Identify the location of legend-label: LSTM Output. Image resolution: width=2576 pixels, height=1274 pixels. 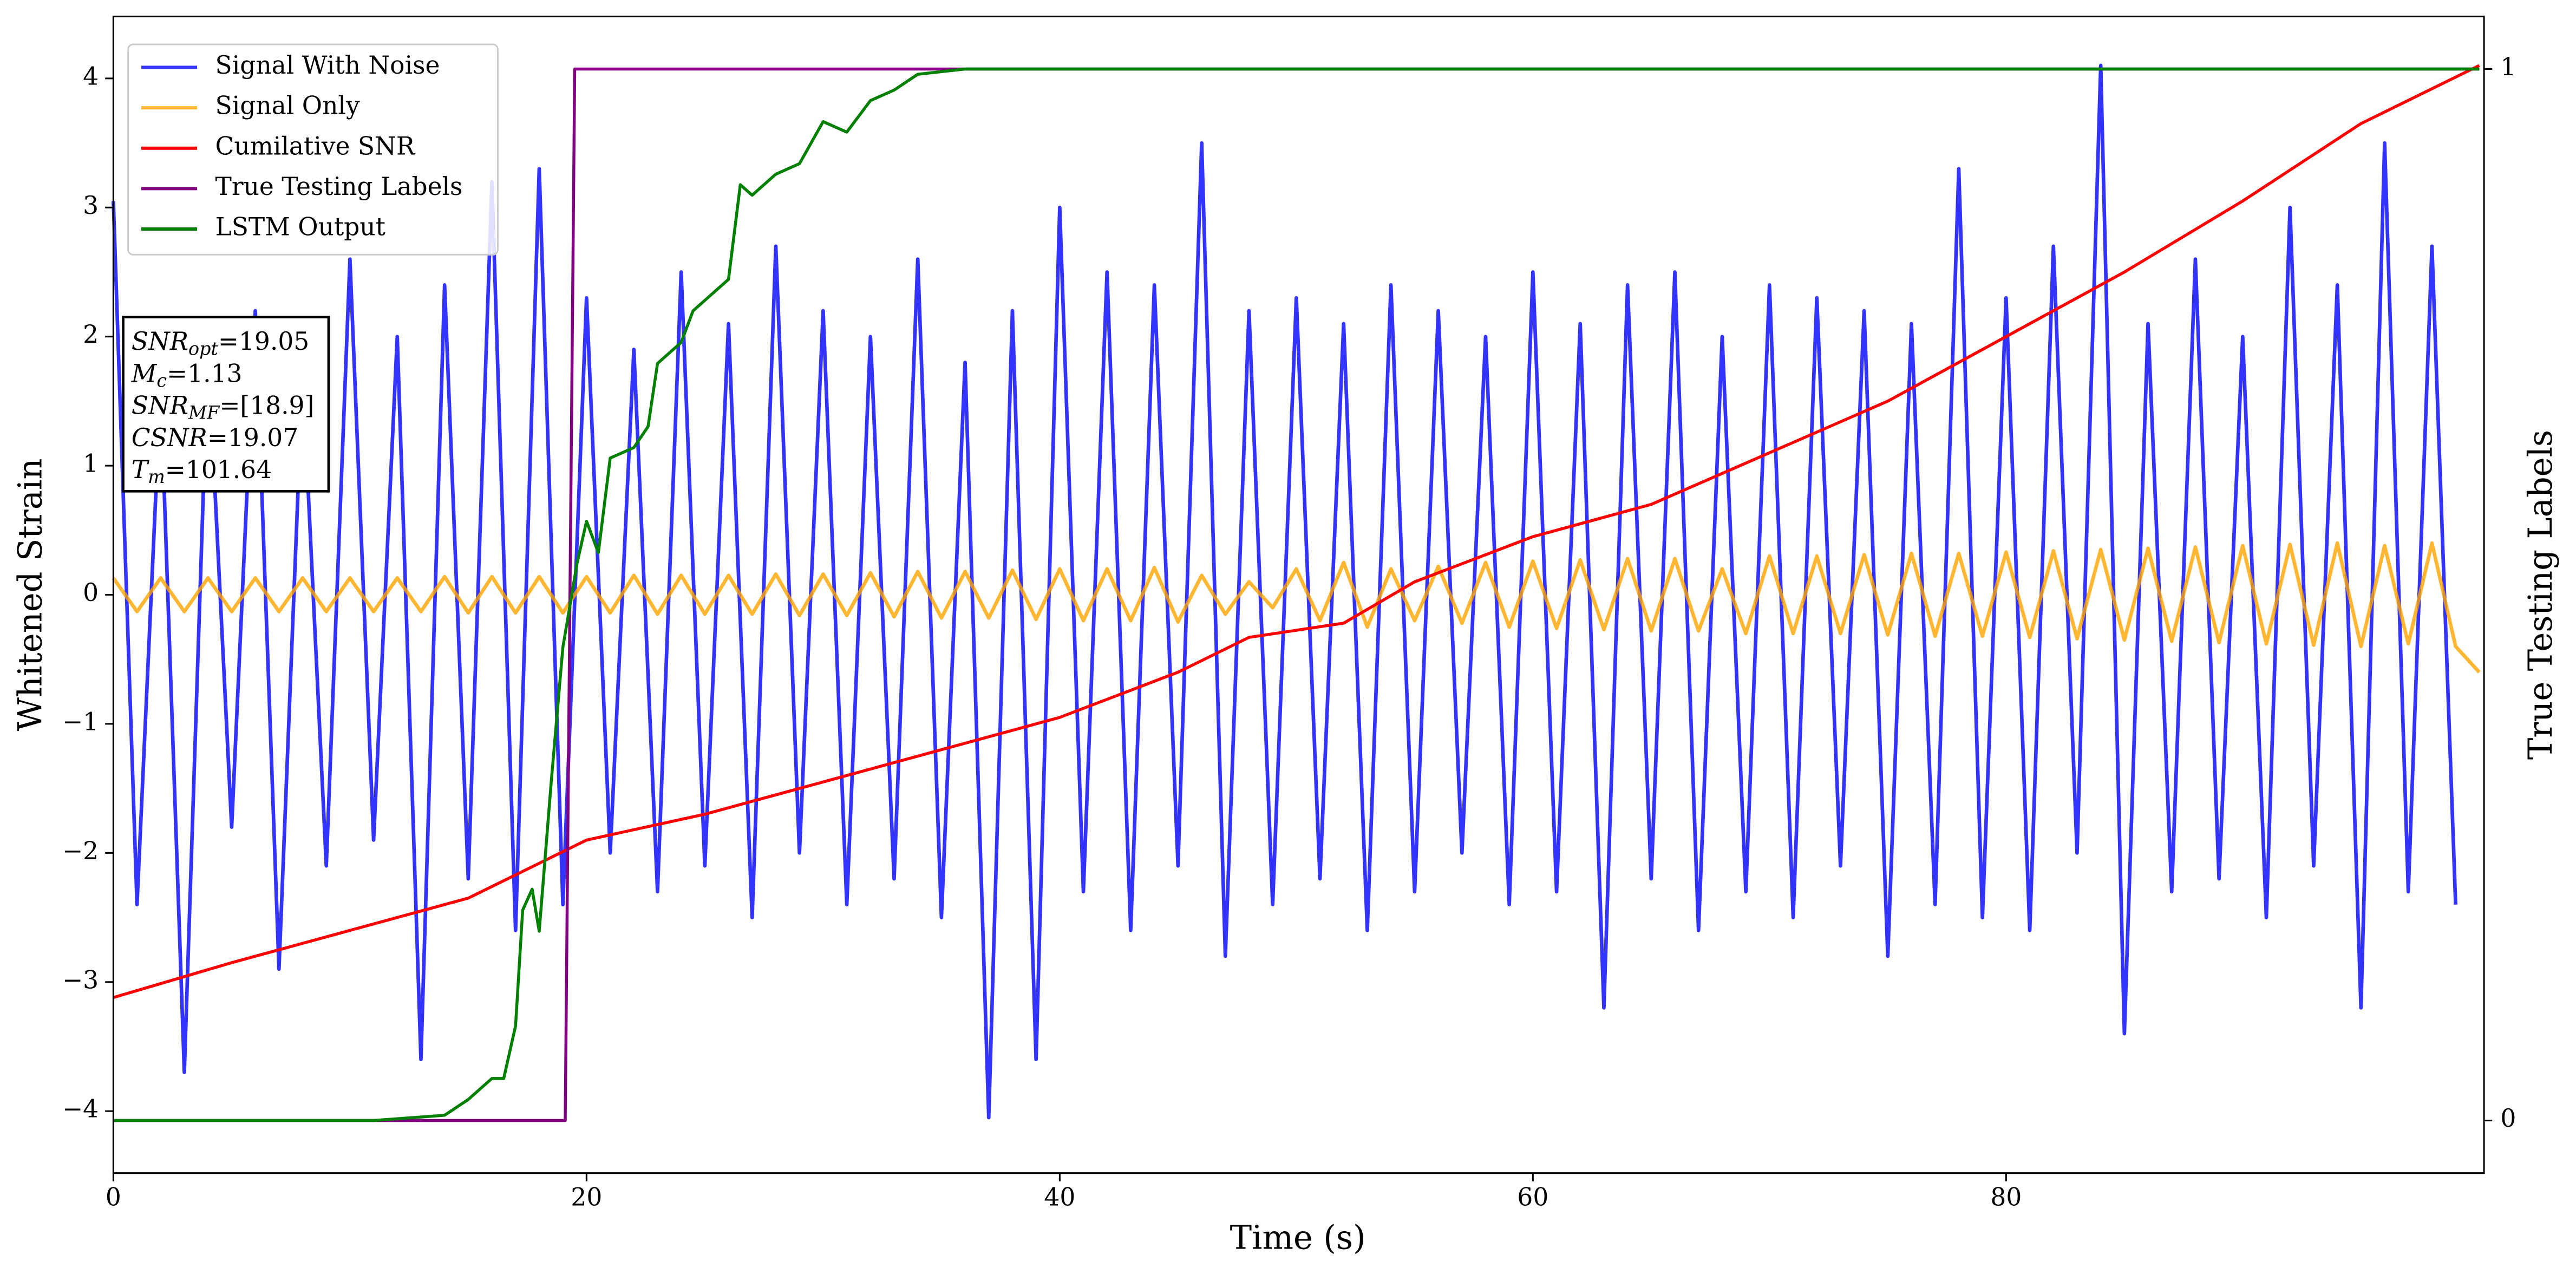
(300, 227).